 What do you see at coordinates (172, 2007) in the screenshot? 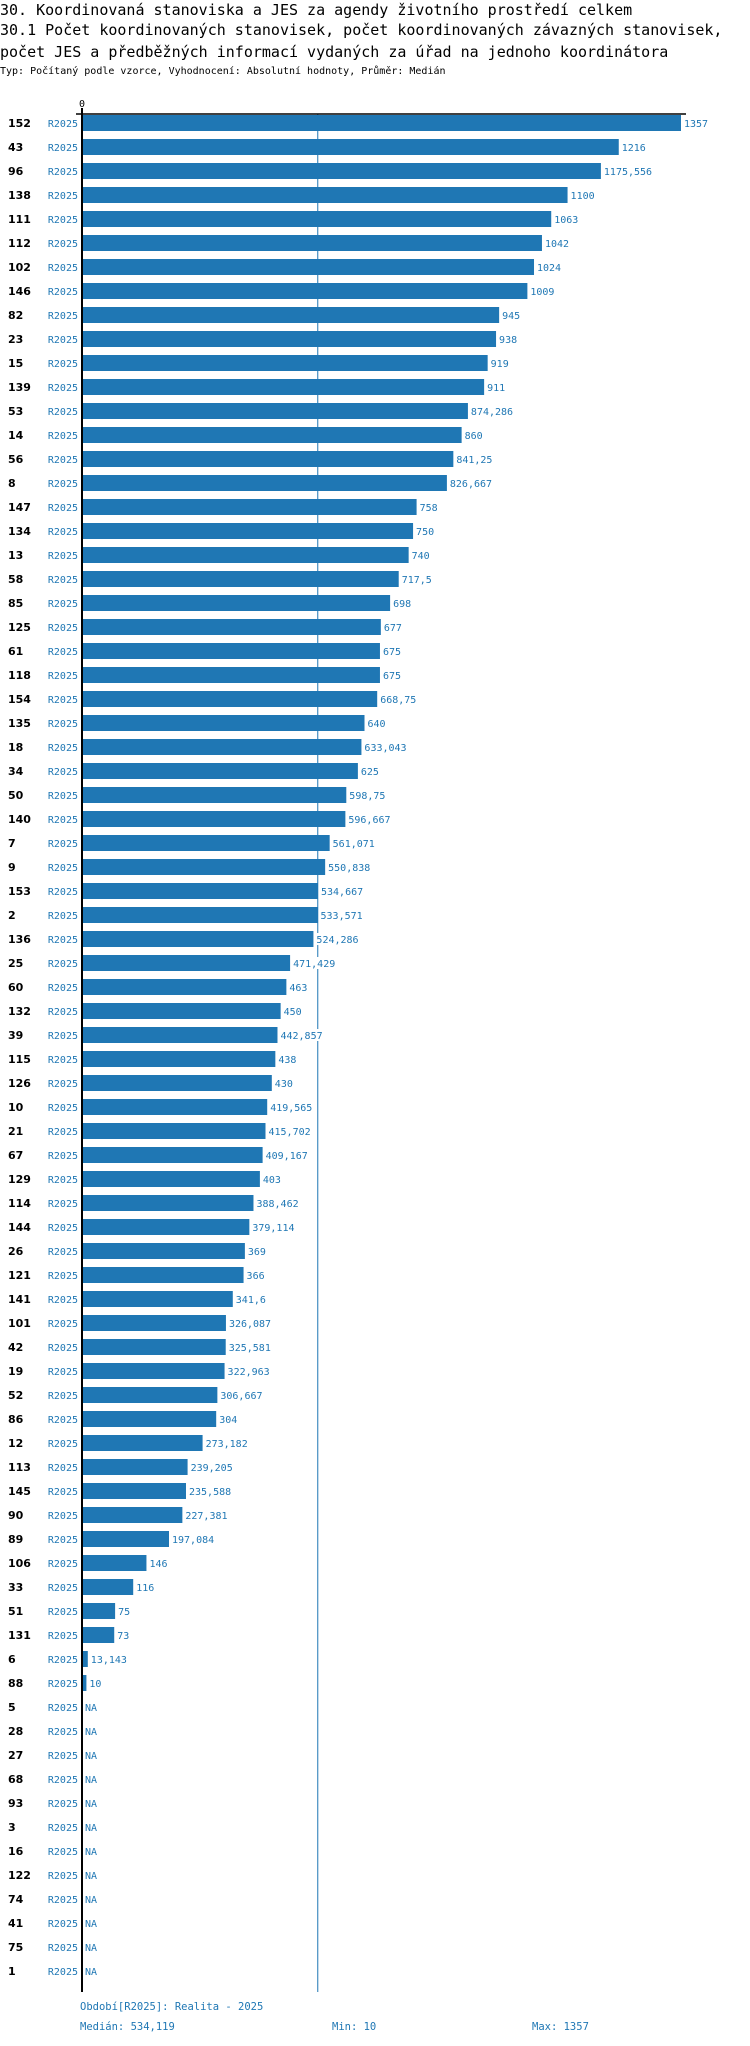
I see `footer-period: Období[R2025]: Realita - 2025` at bounding box center [172, 2007].